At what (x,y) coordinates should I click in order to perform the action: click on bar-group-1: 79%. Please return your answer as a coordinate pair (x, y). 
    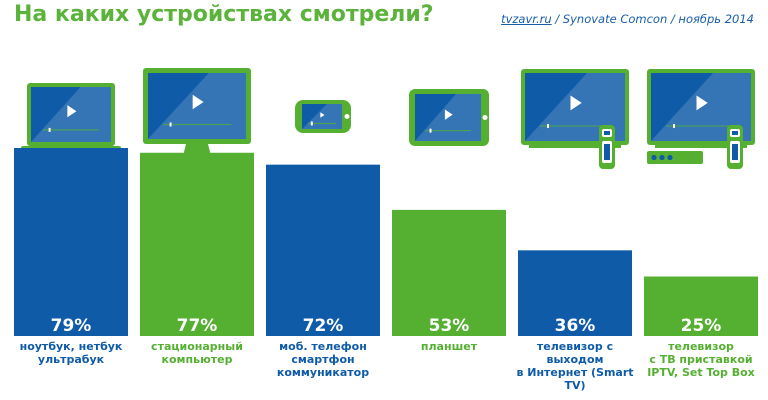
    Looking at the image, I should click on (71, 209).